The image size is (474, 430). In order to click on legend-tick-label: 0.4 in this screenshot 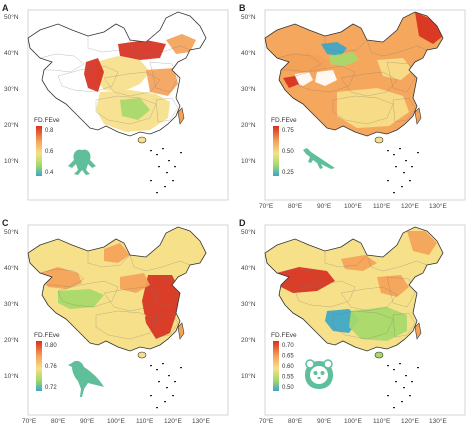, I will do `click(49, 173)`.